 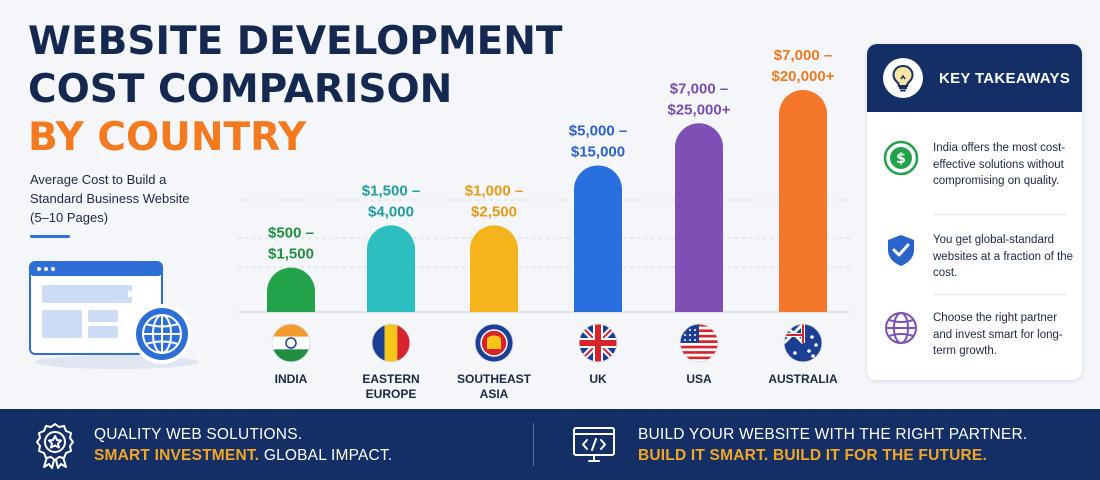 I want to click on award-badge-icon, so click(x=55, y=445).